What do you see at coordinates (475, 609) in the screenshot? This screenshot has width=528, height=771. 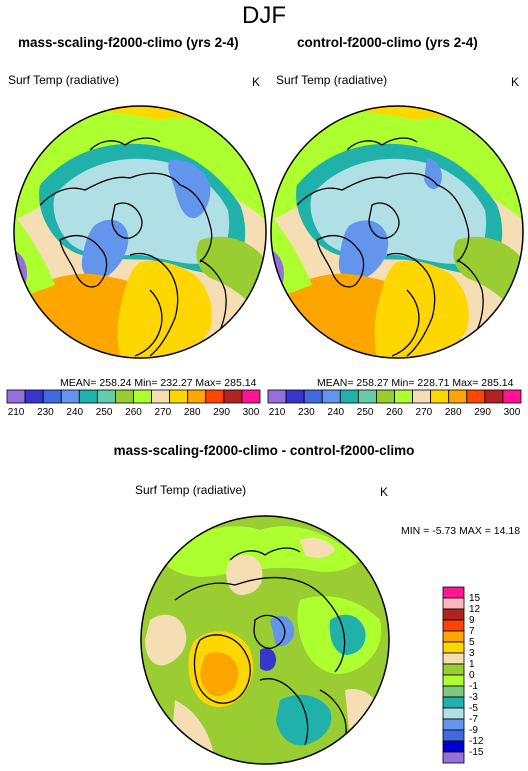 I see `difference-colorbar-tick-label: 12` at bounding box center [475, 609].